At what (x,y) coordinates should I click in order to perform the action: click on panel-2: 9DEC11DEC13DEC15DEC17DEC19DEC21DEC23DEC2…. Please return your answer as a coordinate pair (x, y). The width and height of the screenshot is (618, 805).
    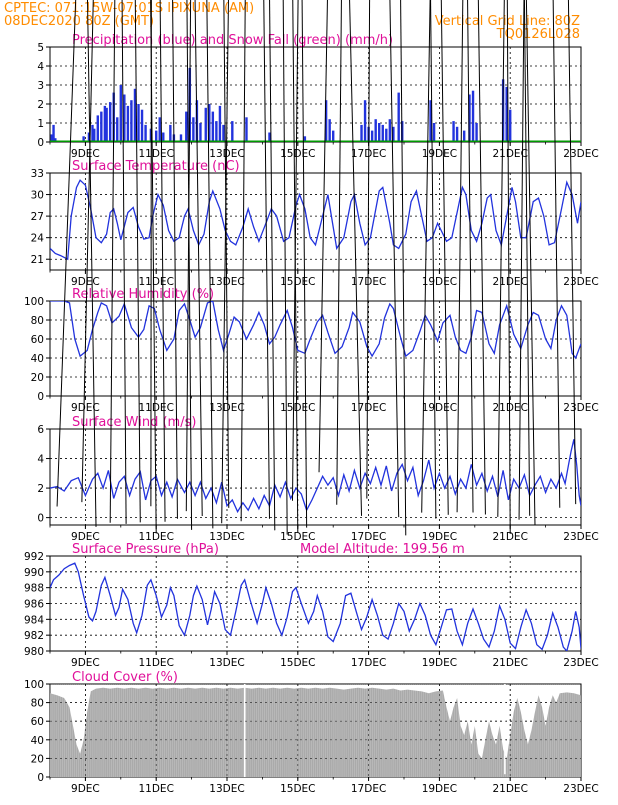
    Looking at the image, I should click on (315, 223).